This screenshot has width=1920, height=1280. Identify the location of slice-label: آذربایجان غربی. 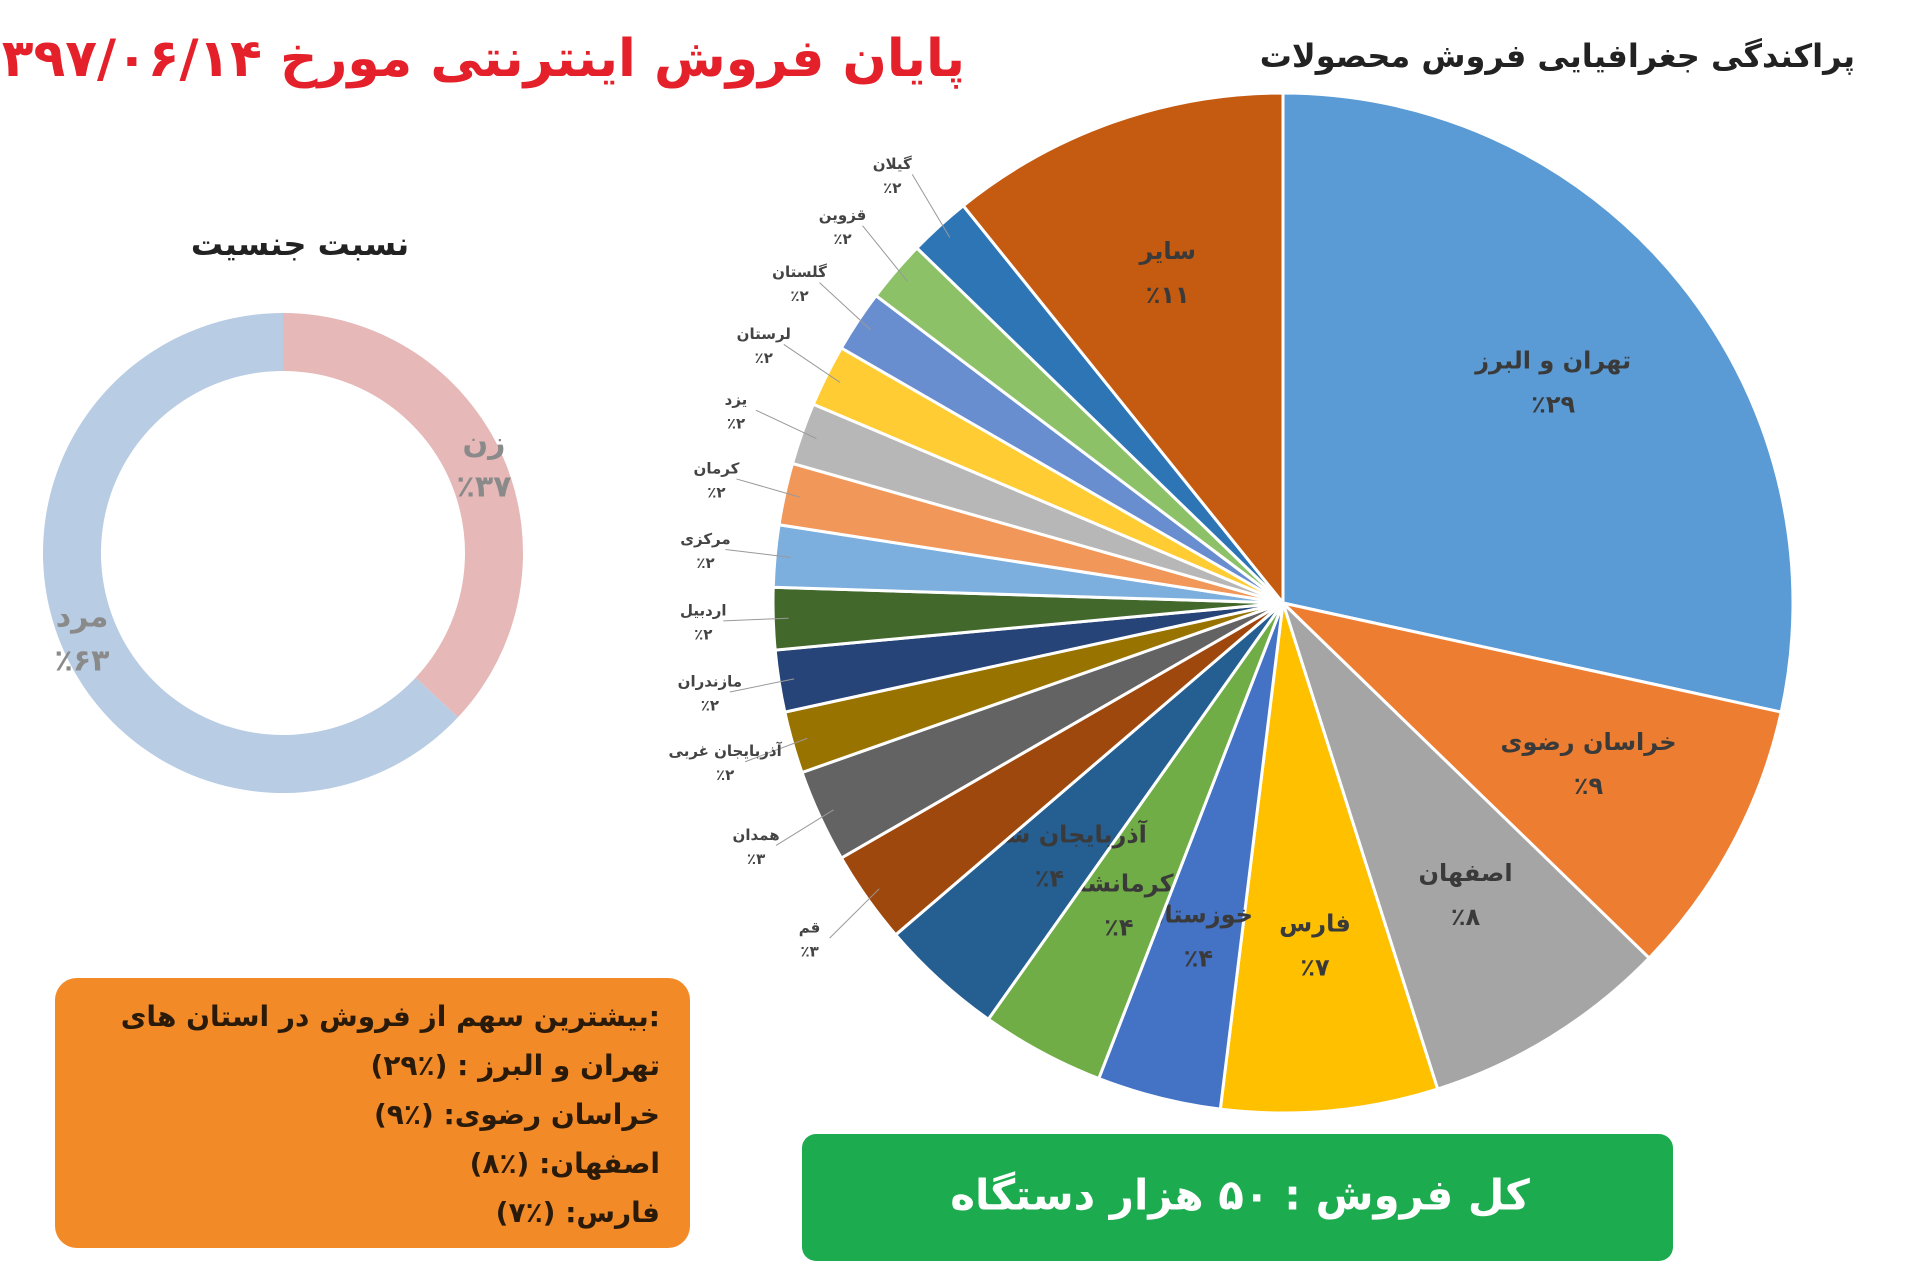
(726, 751).